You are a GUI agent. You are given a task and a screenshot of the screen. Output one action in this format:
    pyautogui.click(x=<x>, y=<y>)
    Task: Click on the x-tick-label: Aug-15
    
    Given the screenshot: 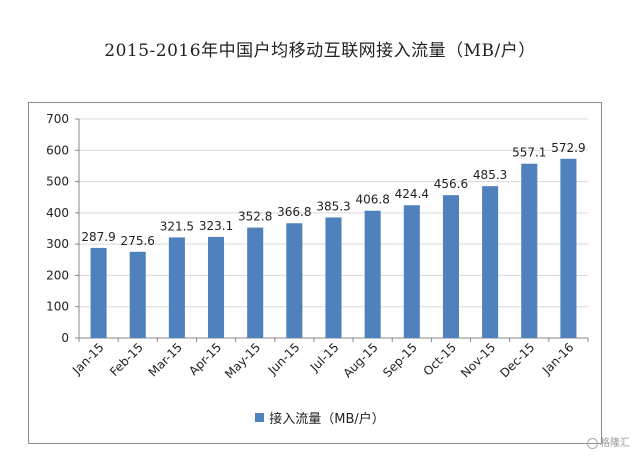 What is the action you would take?
    pyautogui.click(x=360, y=360)
    